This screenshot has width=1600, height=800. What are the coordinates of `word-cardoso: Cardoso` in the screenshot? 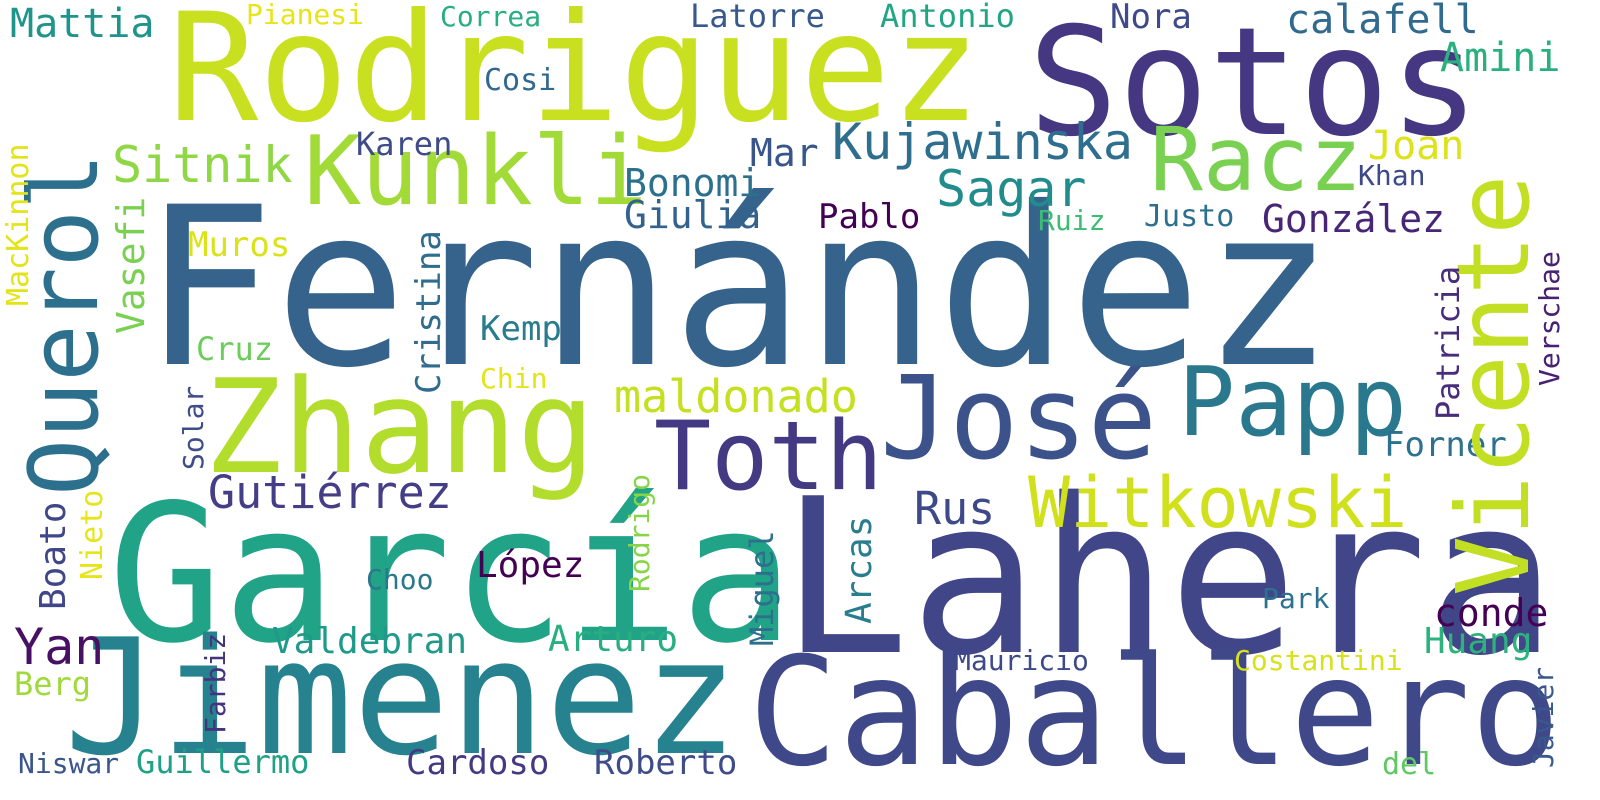 It's located at (478, 763).